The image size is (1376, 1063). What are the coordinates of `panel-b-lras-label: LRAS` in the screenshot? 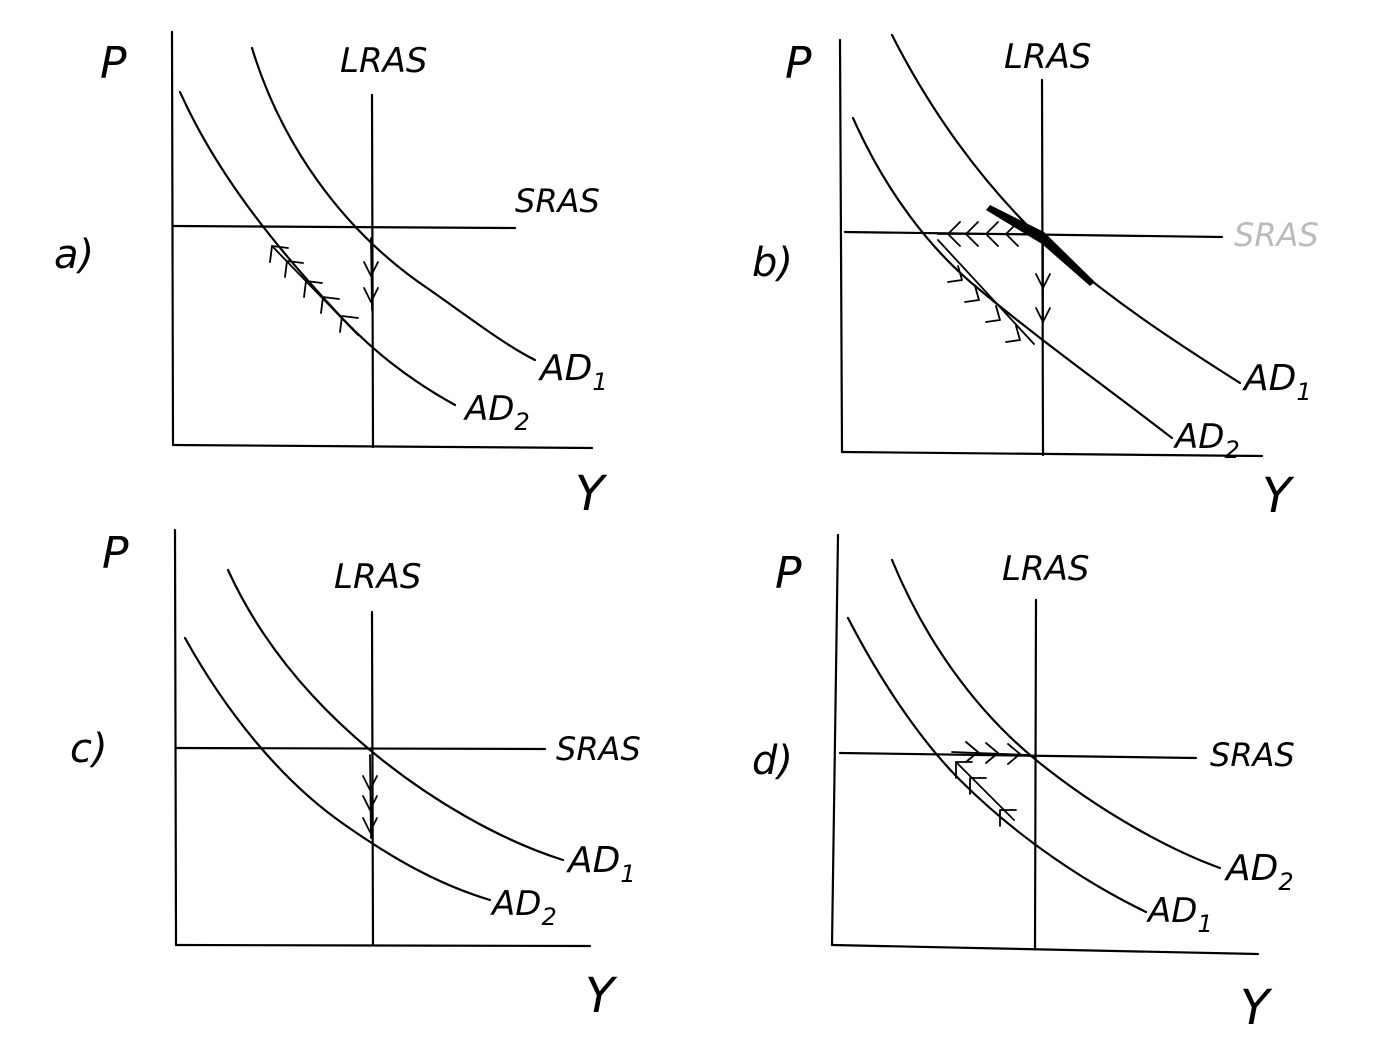 It's located at (1047, 57).